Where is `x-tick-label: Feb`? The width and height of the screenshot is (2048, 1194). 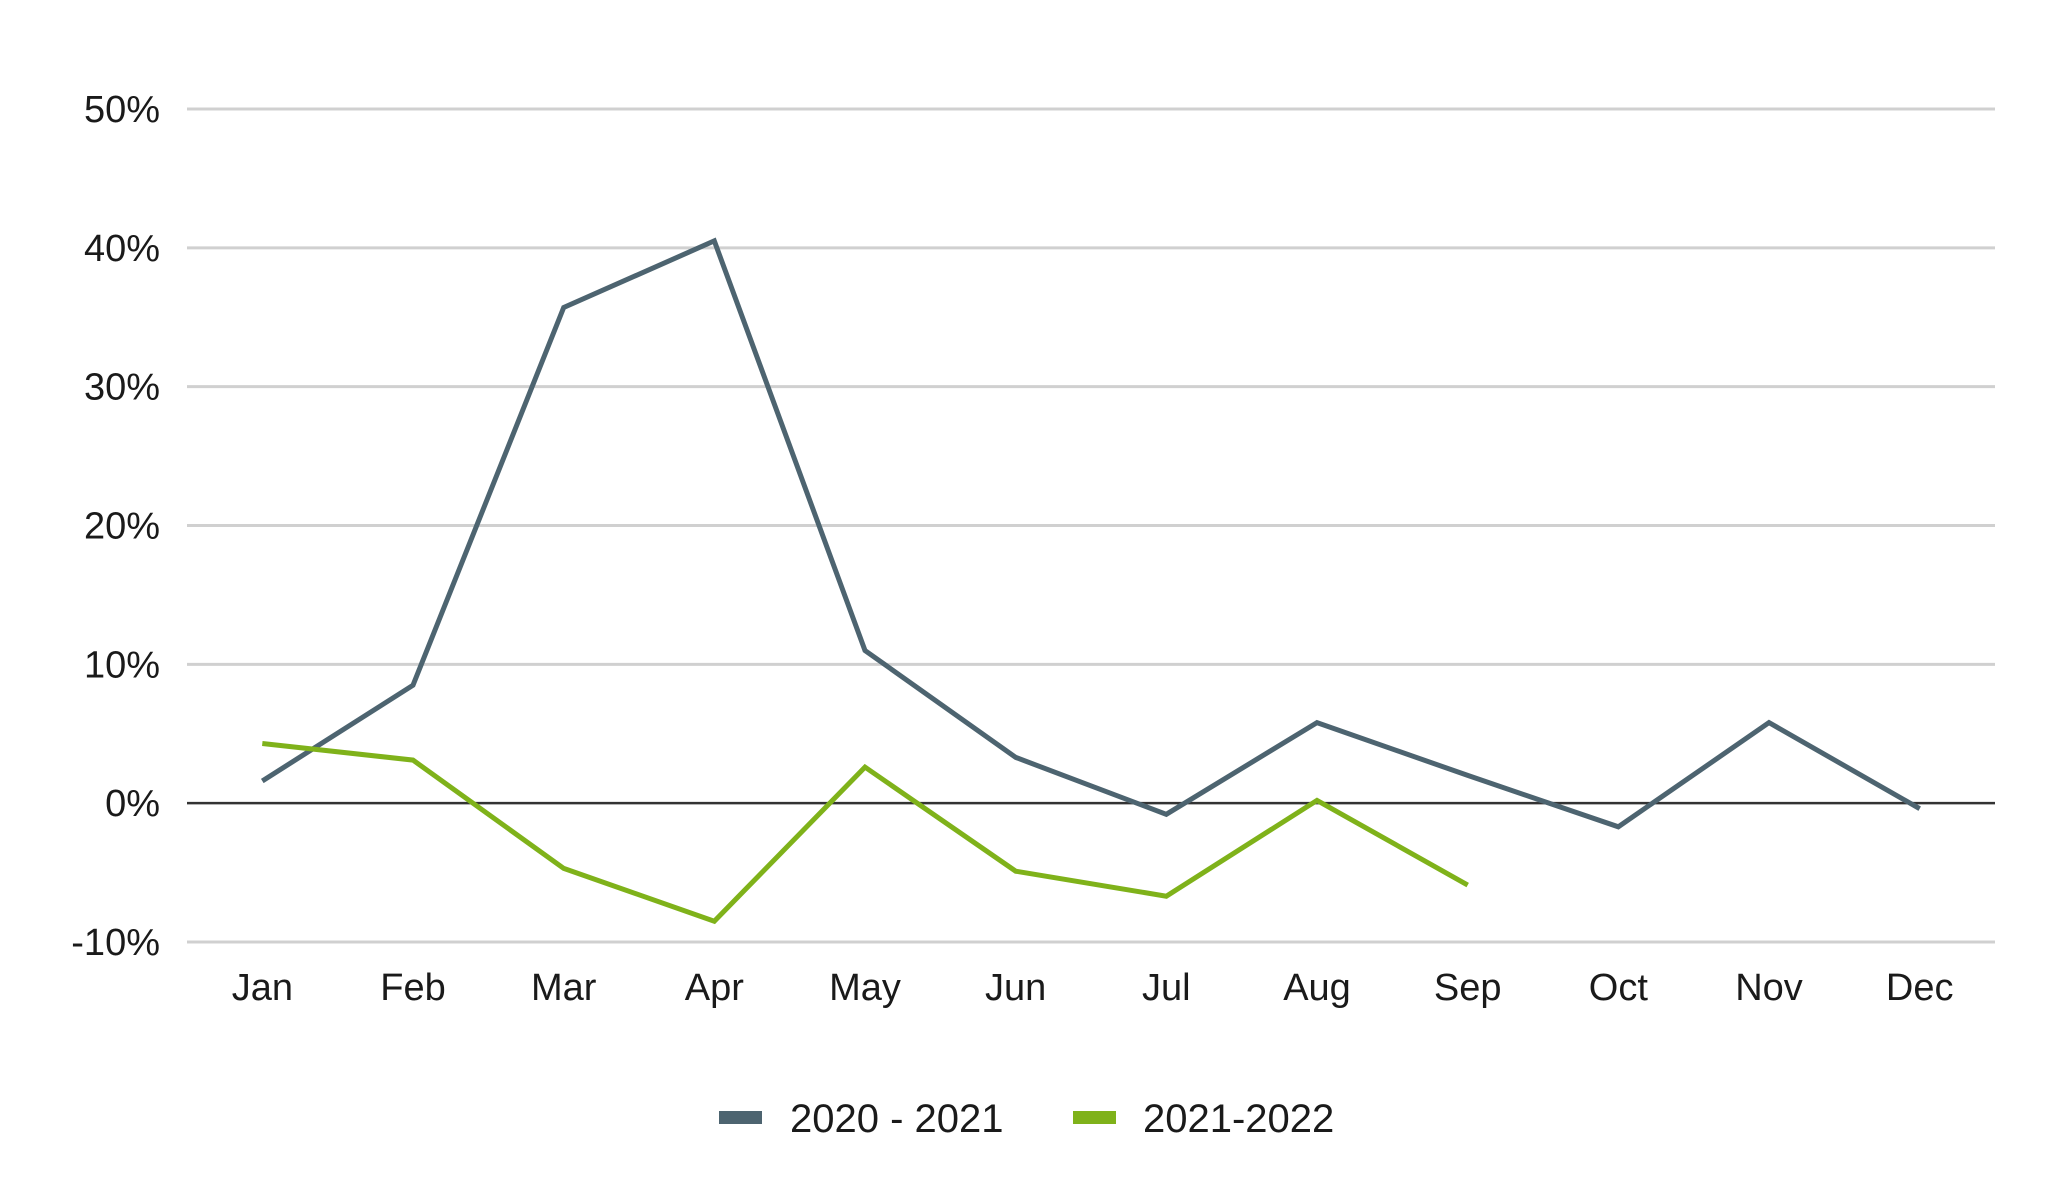
x-tick-label: Feb is located at coordinates (412, 988).